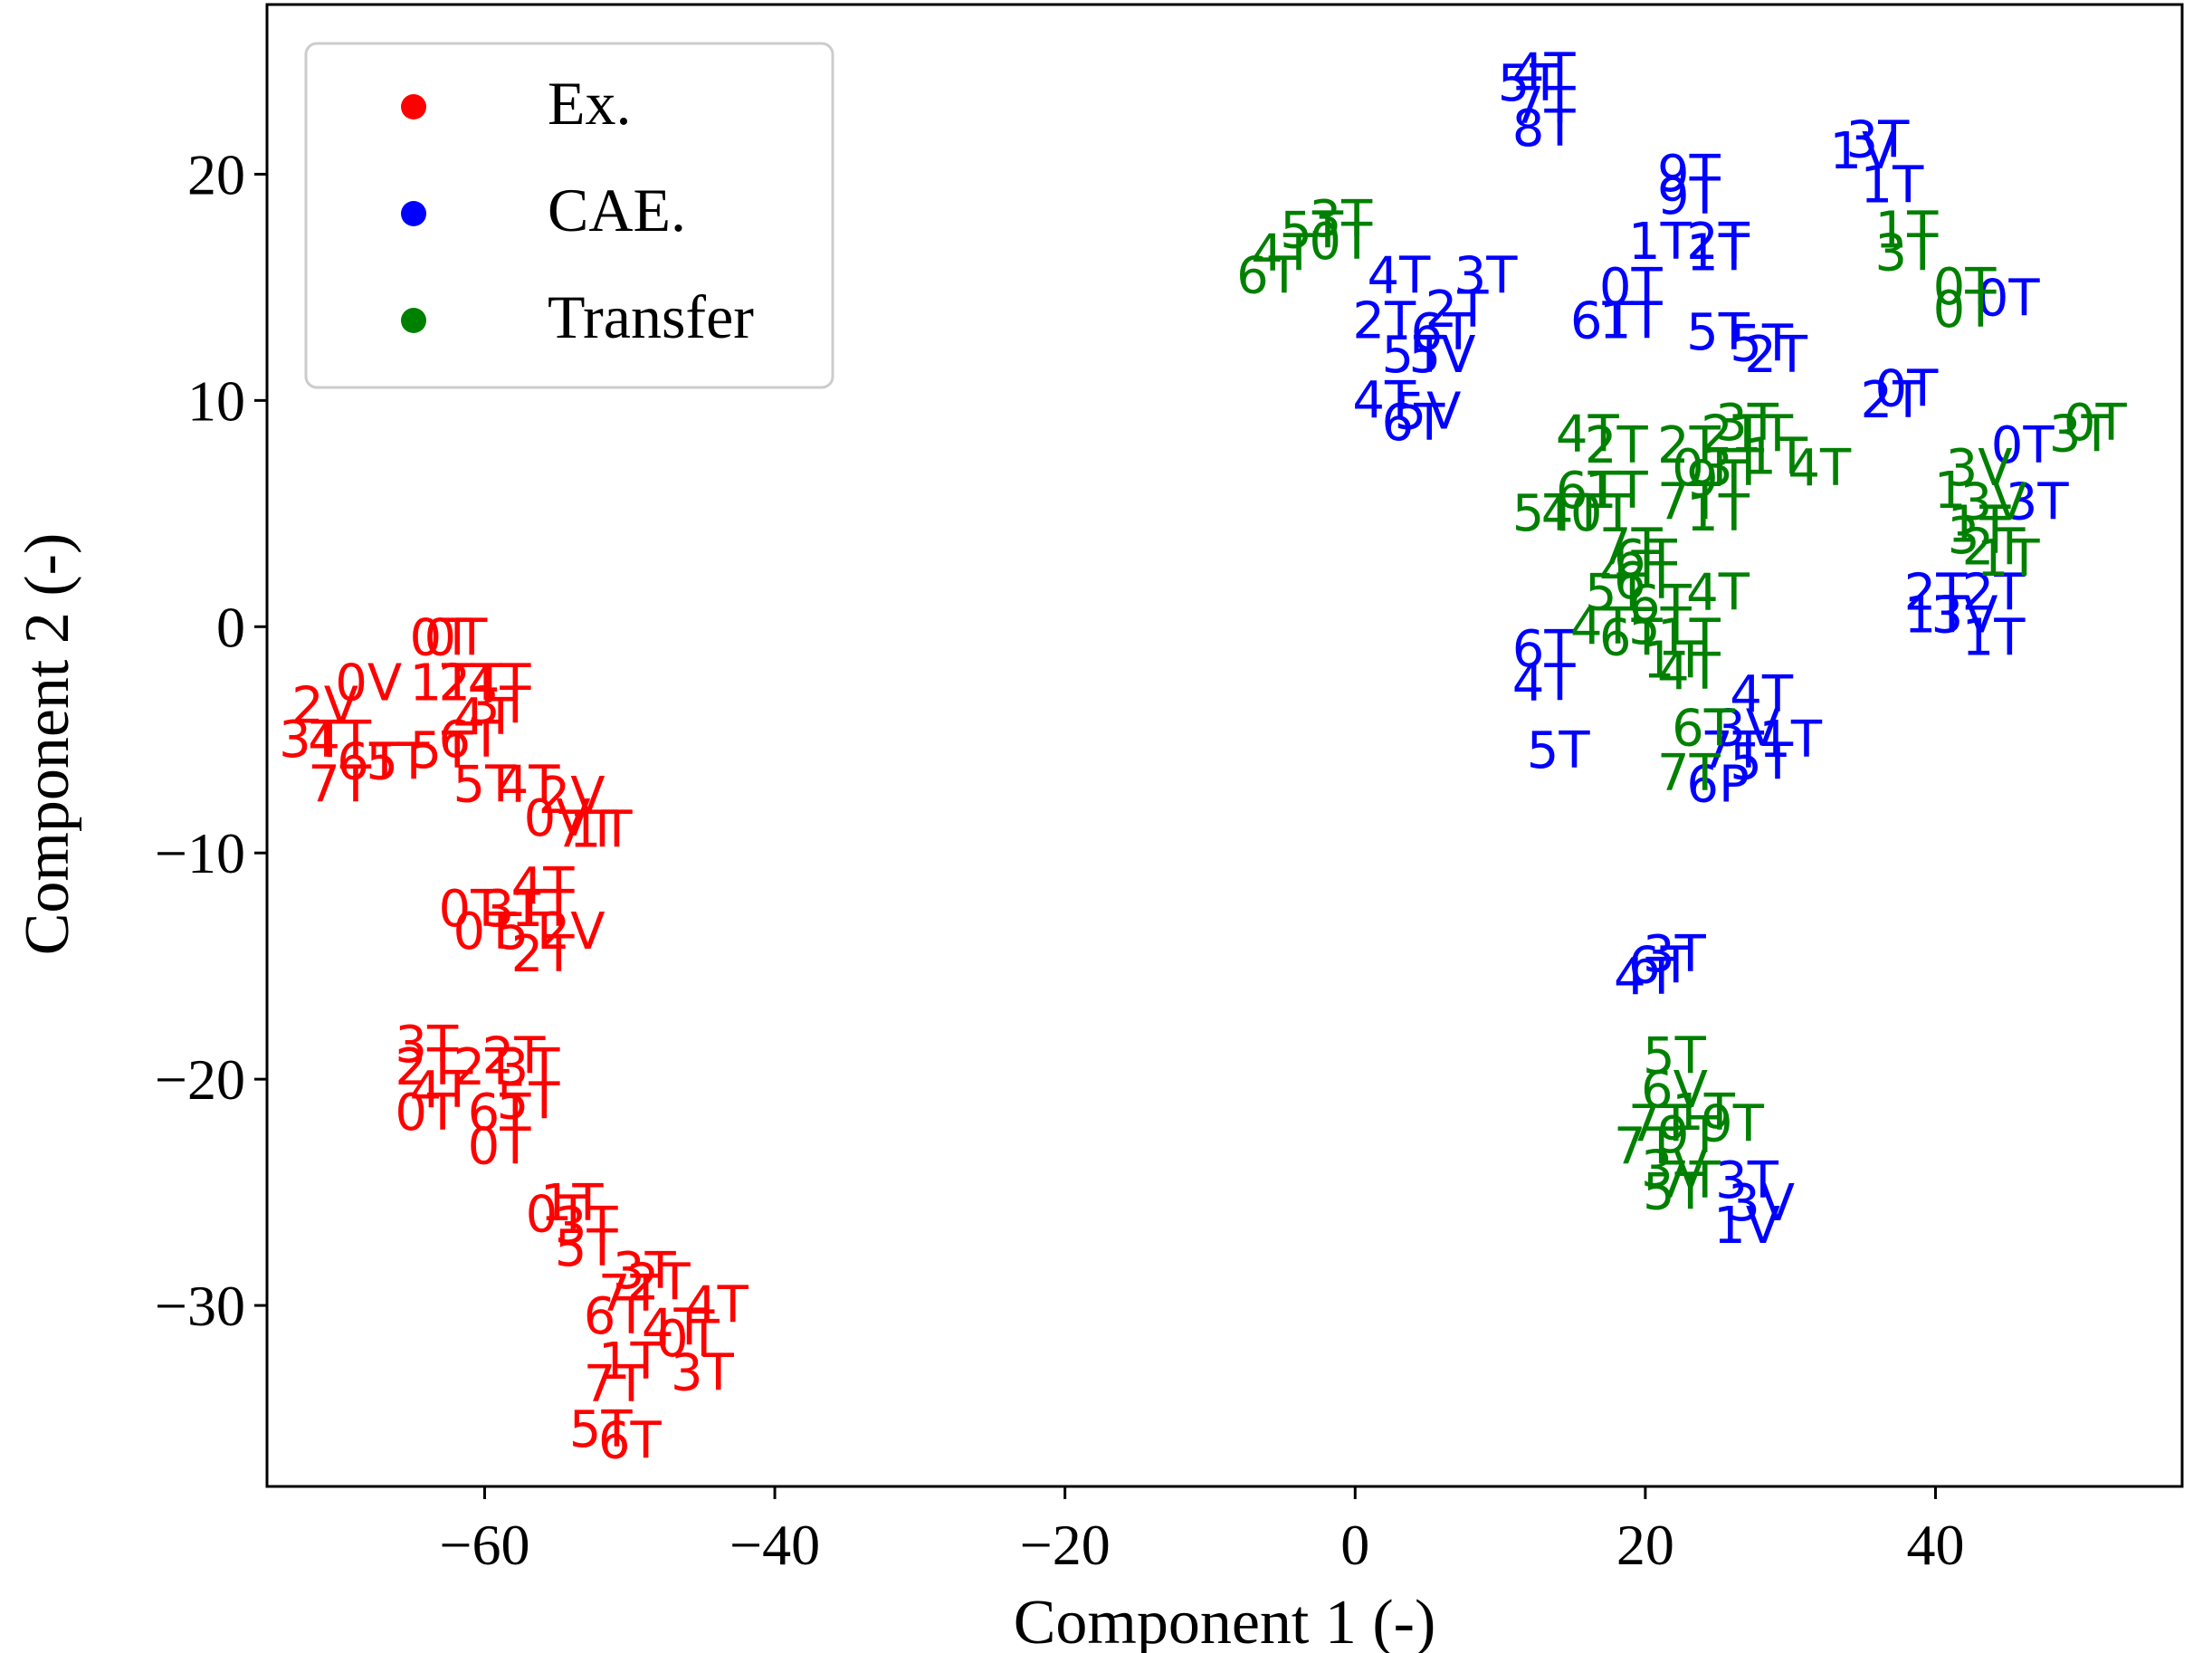 The image size is (2212, 1653). What do you see at coordinates (200, 1306) in the screenshot?
I see `y-tick-label: −30` at bounding box center [200, 1306].